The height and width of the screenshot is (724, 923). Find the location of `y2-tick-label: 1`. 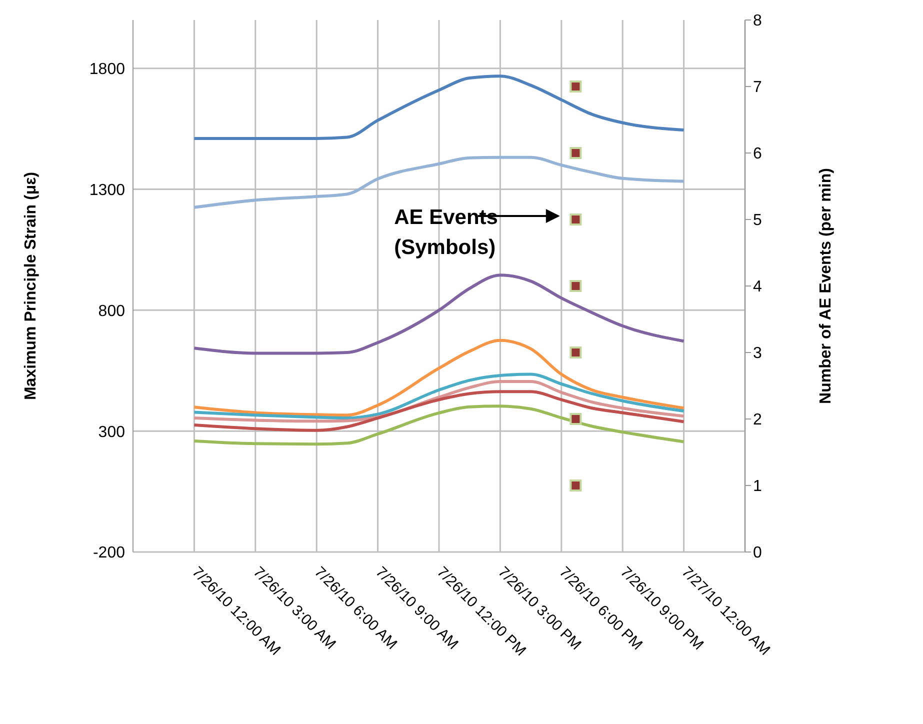

y2-tick-label: 1 is located at coordinates (757, 487).